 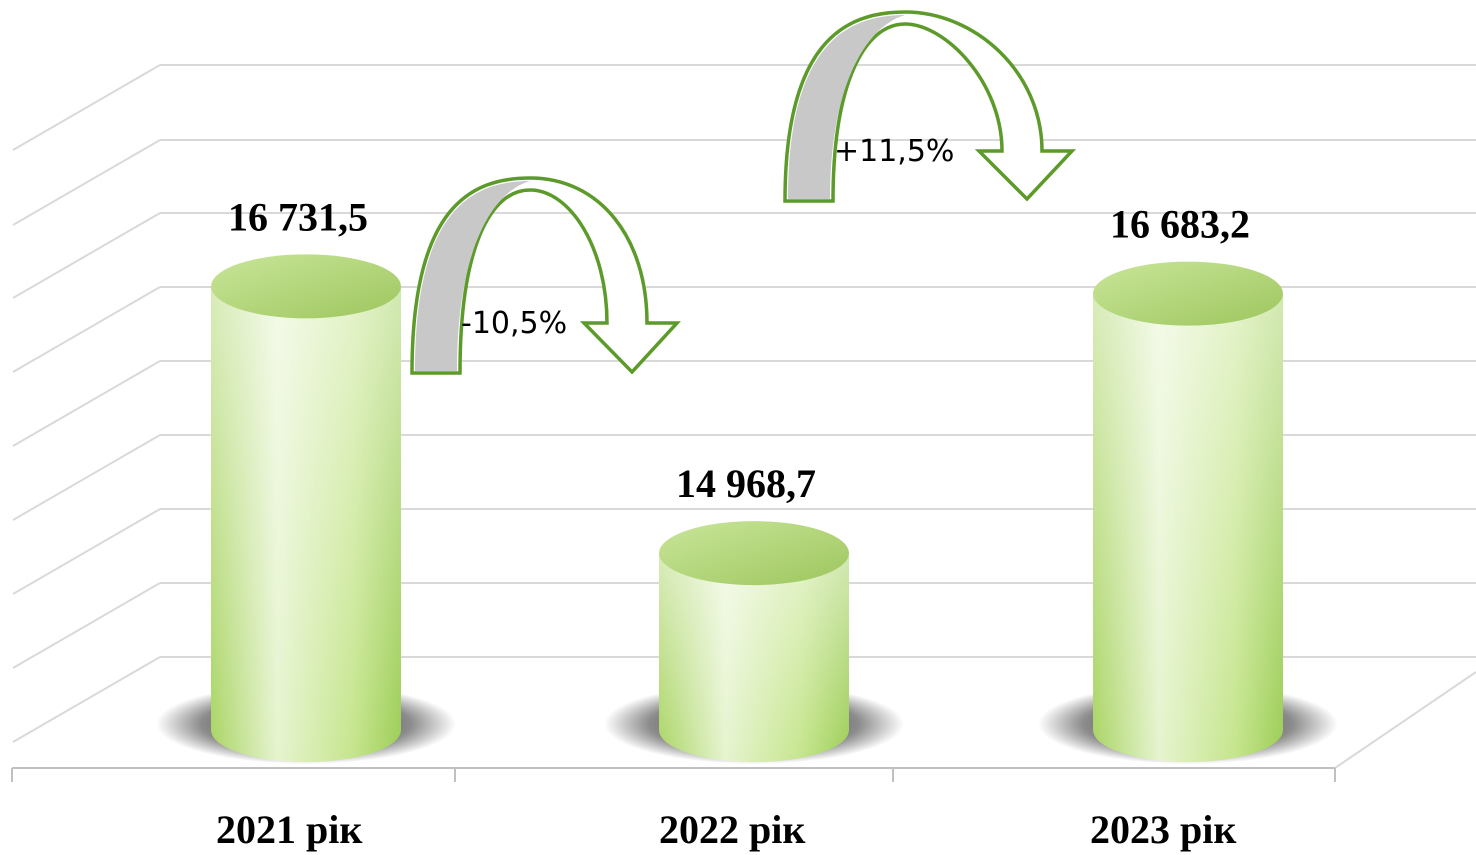 What do you see at coordinates (298, 216) in the screenshot?
I see `value-label: 16 731,5` at bounding box center [298, 216].